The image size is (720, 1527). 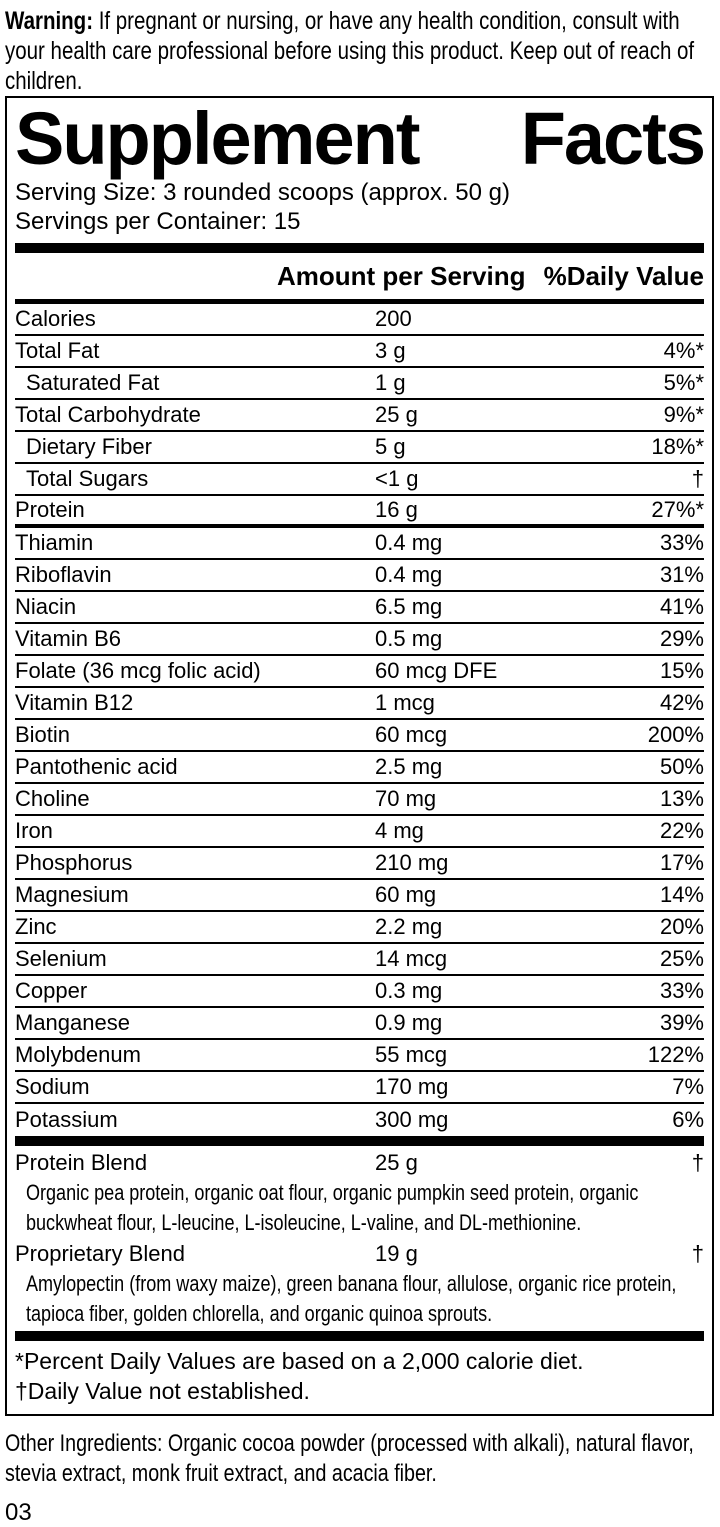 I want to click on row-name: Biotin, so click(x=43, y=734).